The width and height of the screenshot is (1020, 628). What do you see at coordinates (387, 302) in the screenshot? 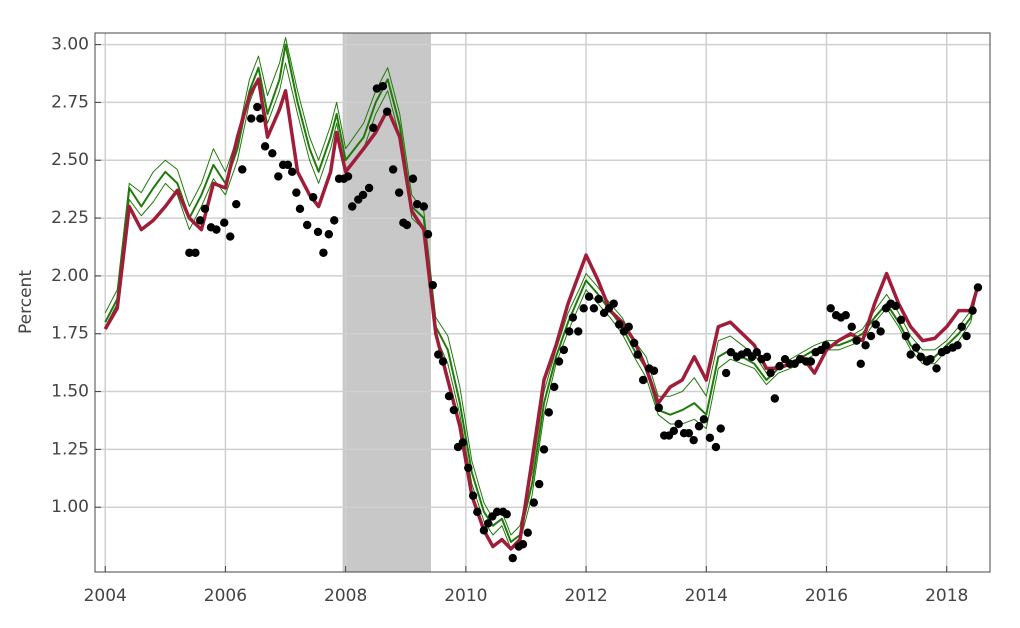
I see `shaded-region` at bounding box center [387, 302].